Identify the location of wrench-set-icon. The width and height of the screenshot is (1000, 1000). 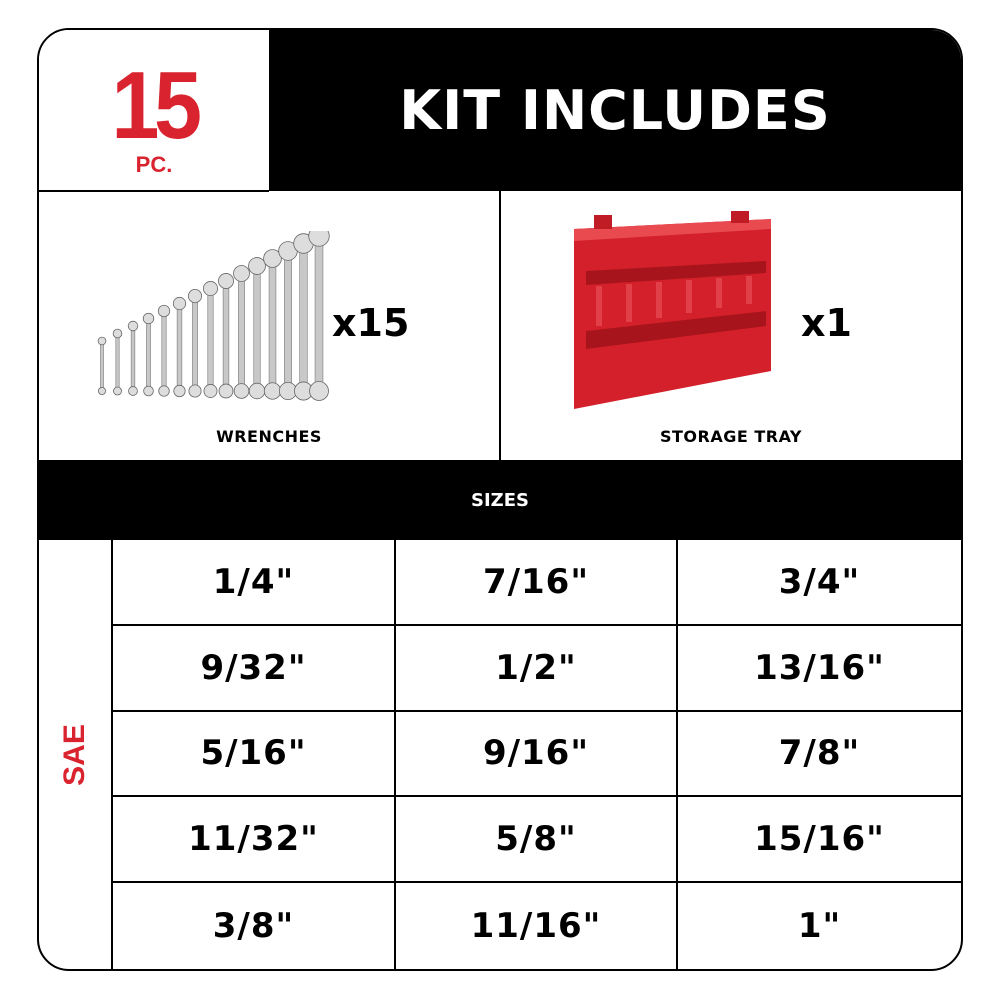
(213, 316).